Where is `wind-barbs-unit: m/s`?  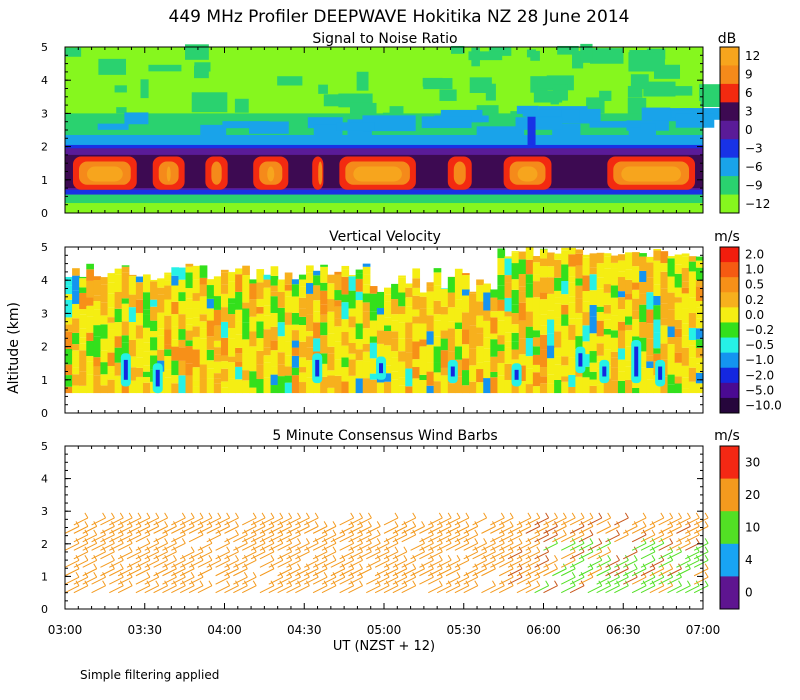
wind-barbs-unit: m/s is located at coordinates (727, 436).